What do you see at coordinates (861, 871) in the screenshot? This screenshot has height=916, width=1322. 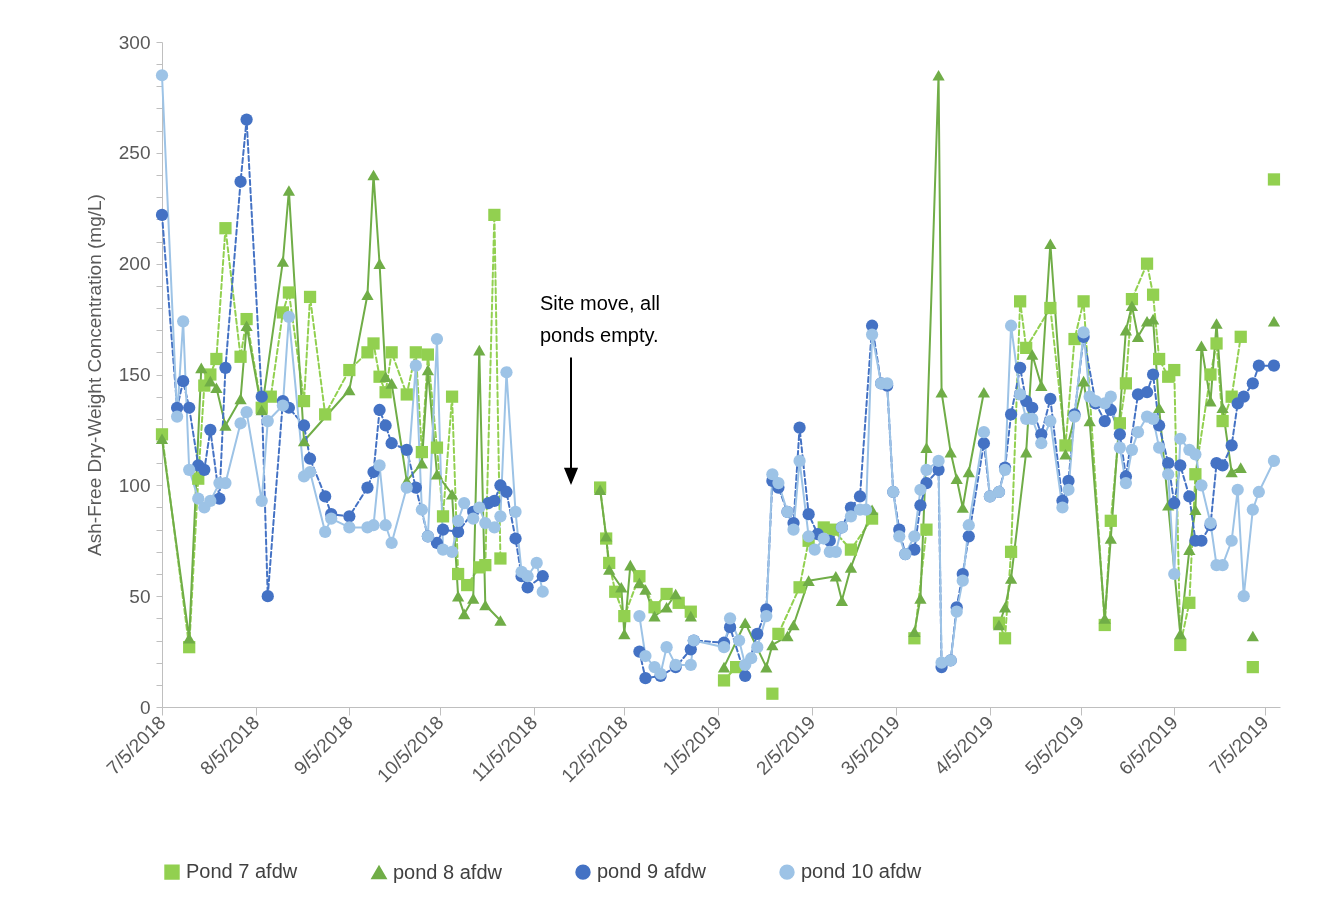 I see `legend-label: pond 10 afdw` at bounding box center [861, 871].